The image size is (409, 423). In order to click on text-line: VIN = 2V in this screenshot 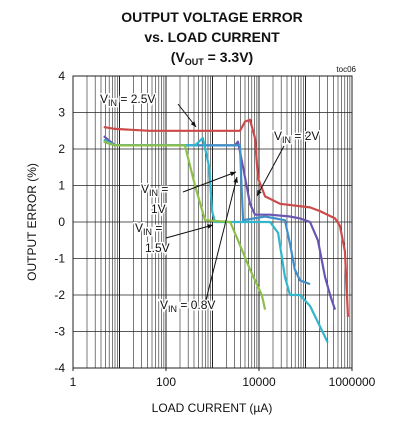, I will do `click(296, 137)`.